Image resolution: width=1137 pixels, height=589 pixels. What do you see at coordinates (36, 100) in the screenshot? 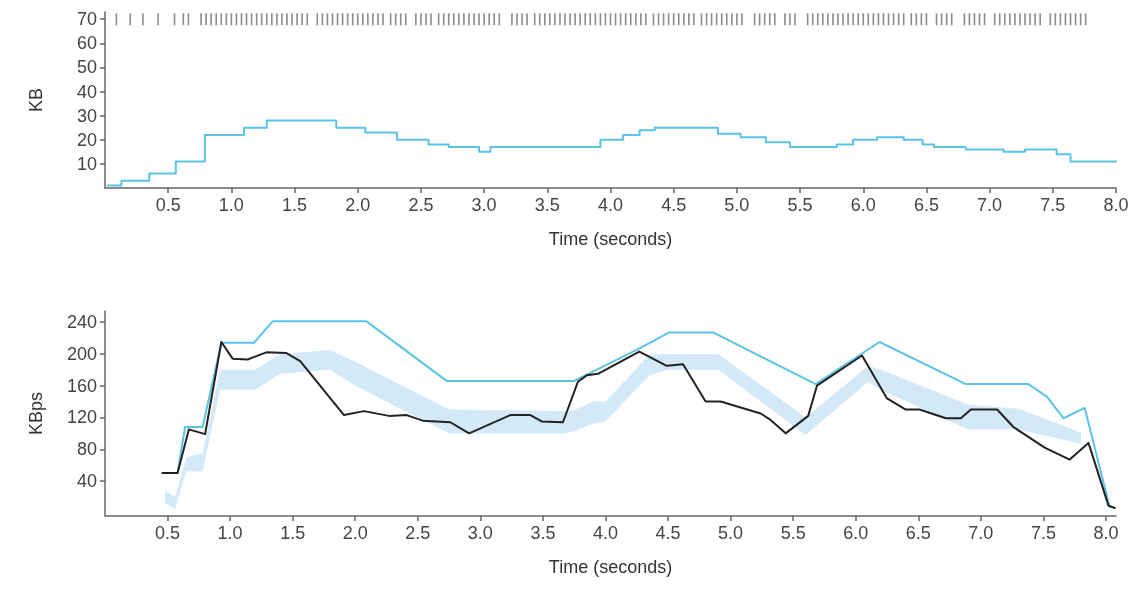
I see `y-axis-title: KB` at bounding box center [36, 100].